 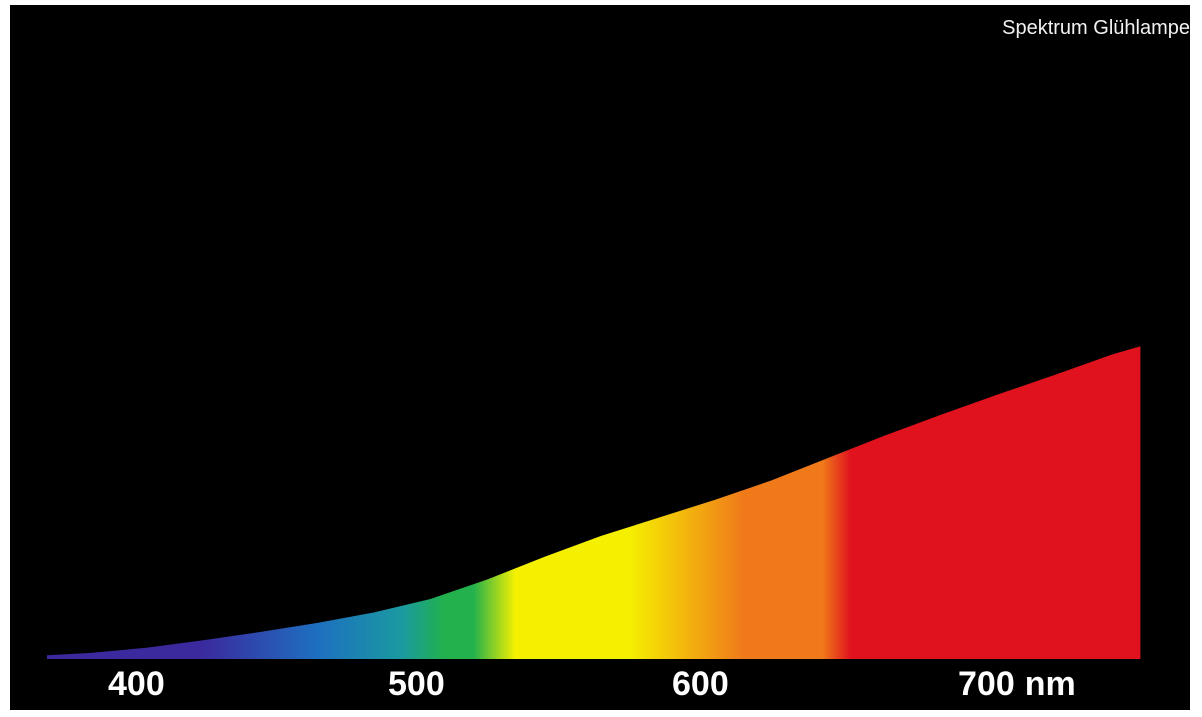 I want to click on x-tick-label-400: 400, so click(x=136, y=684).